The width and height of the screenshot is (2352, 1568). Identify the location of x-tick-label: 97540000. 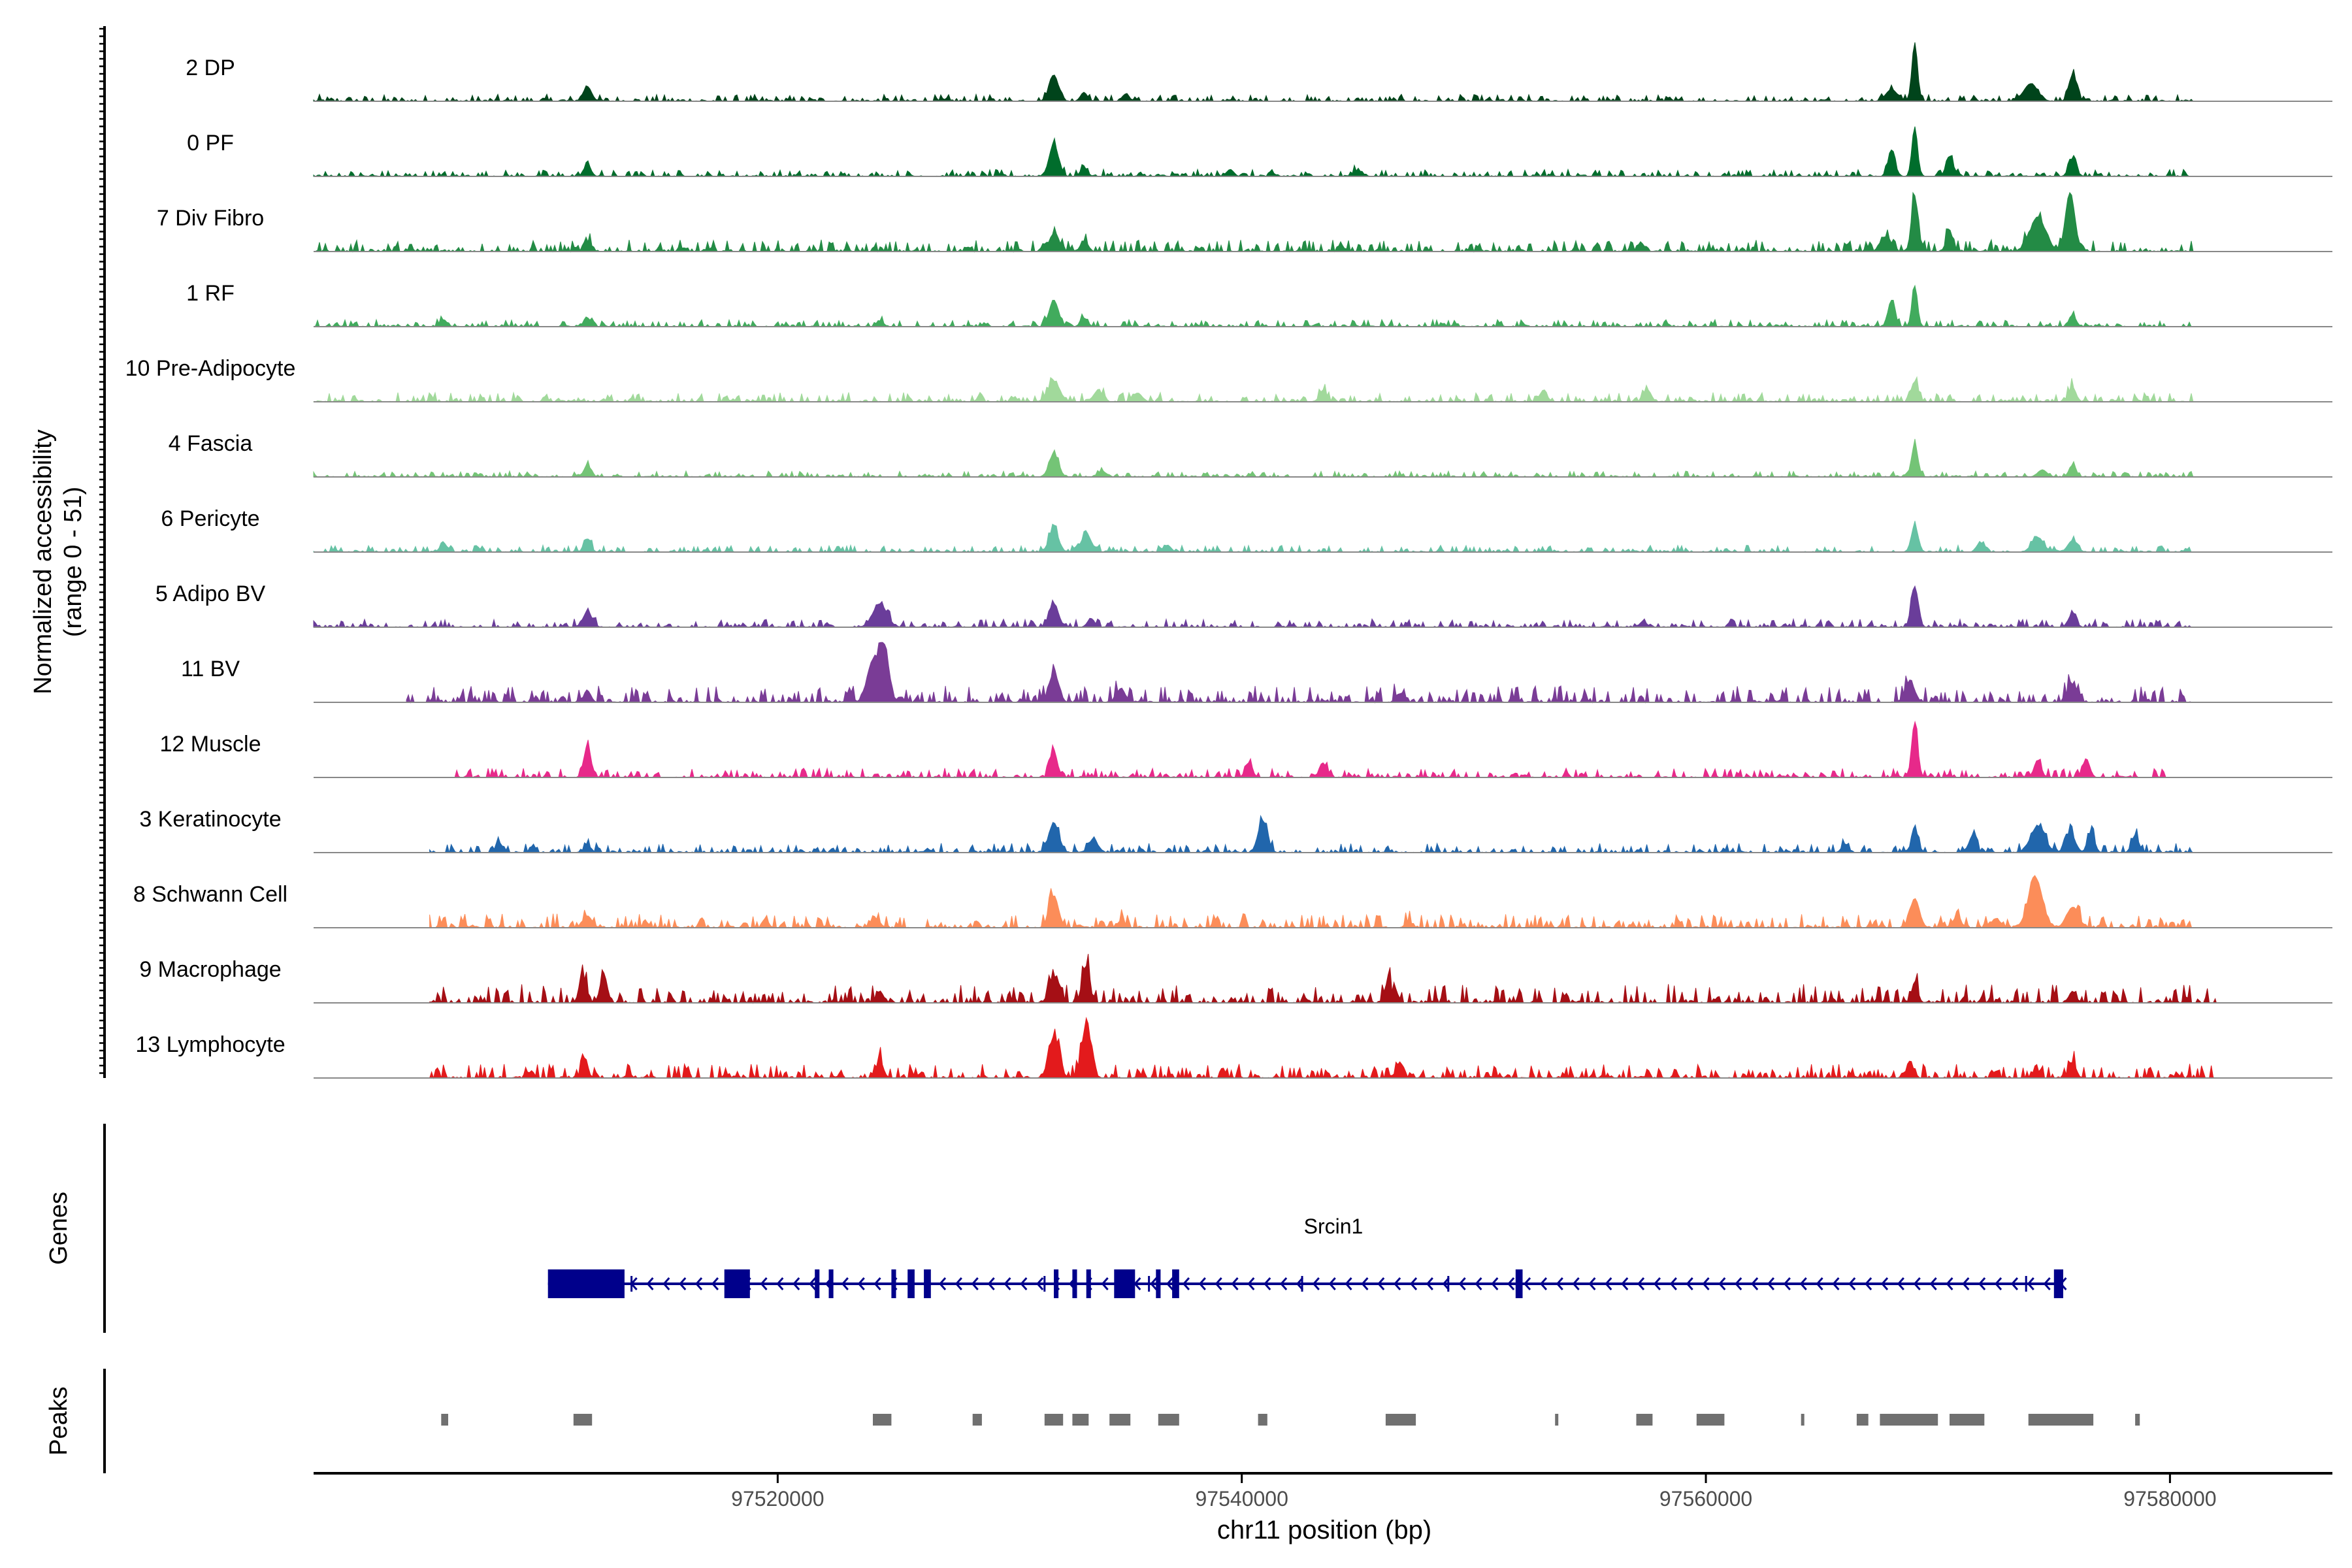
(1242, 1499).